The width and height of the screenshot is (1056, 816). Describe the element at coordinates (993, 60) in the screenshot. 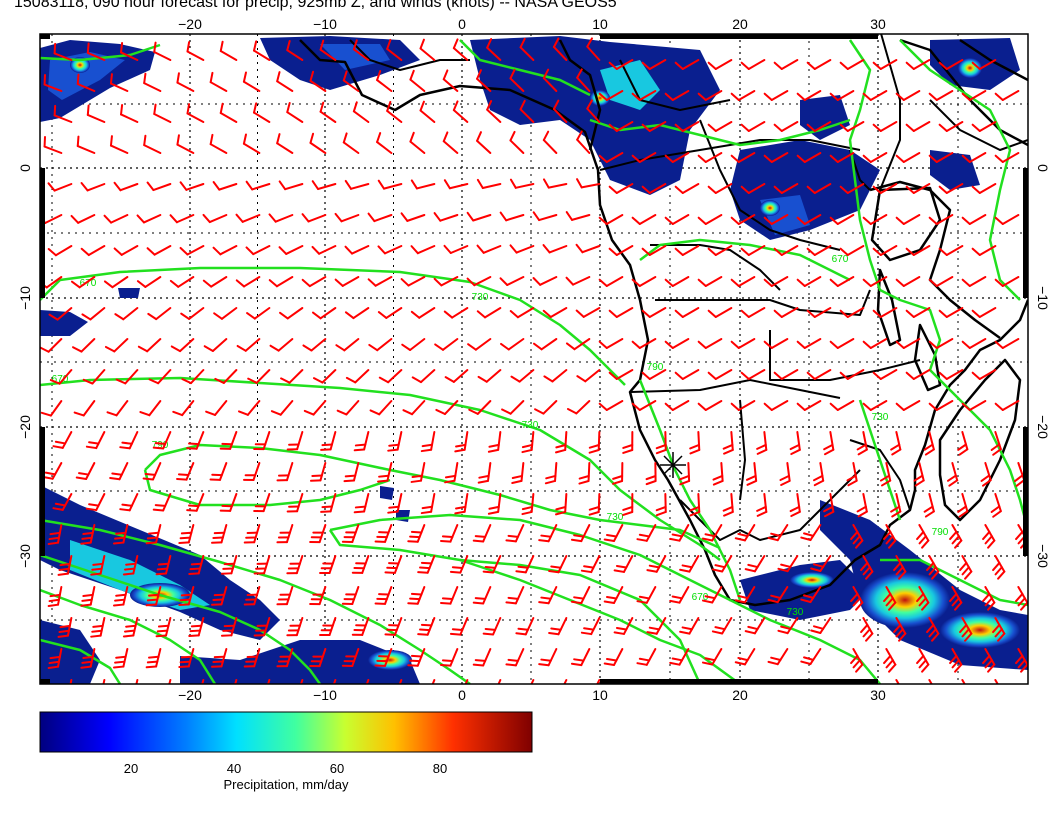

I see `coast-top-right` at that location.